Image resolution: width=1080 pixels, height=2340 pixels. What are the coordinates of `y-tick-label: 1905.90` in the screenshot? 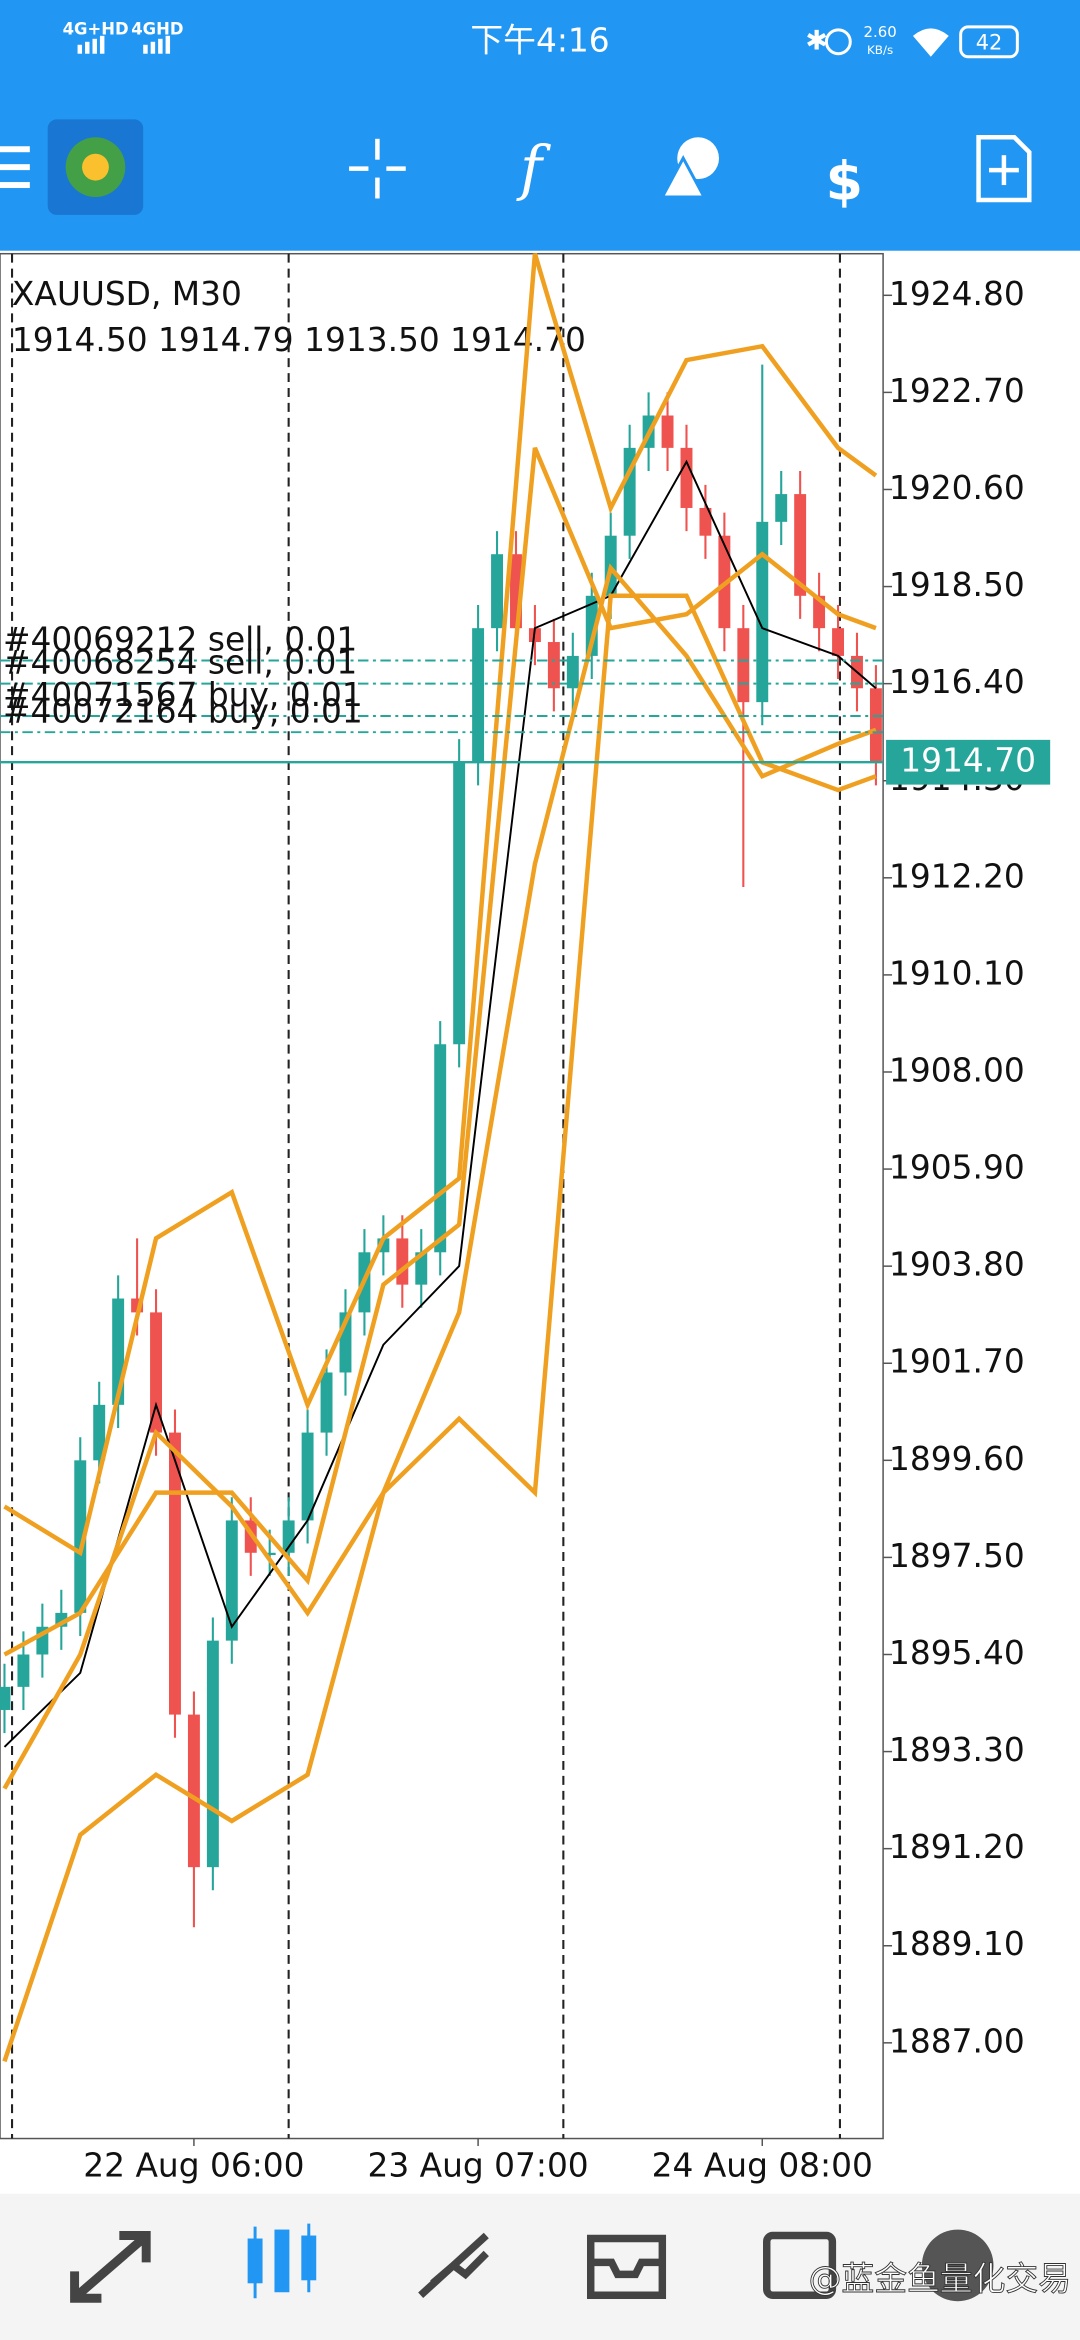 It's located at (957, 1168).